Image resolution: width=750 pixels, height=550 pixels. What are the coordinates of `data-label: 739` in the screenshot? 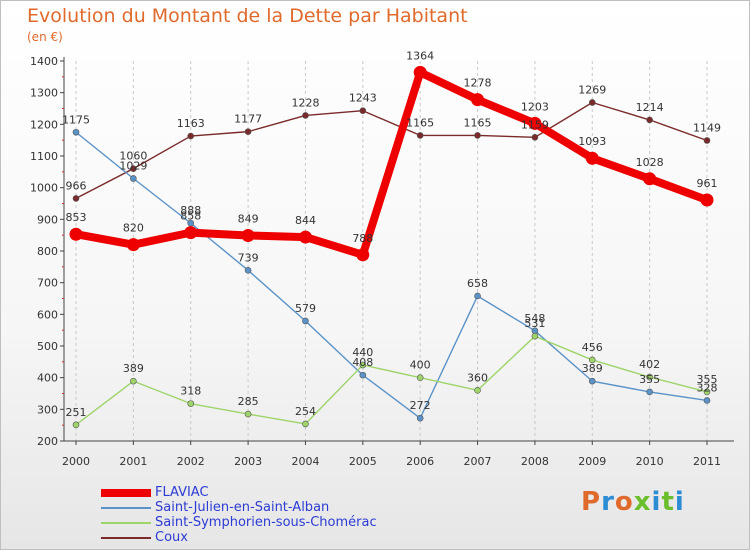 It's located at (248, 257).